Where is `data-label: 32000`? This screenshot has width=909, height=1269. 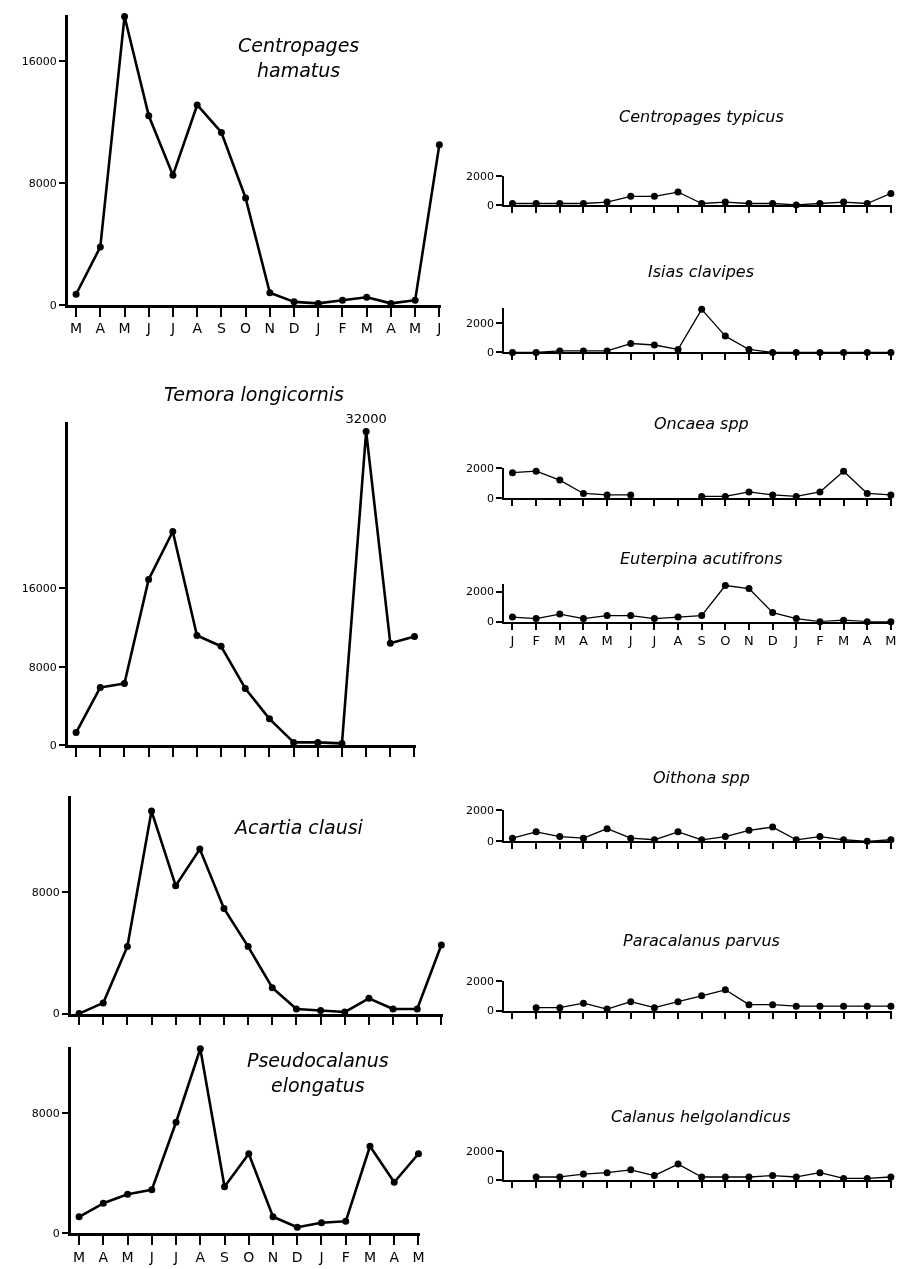 data-label: 32000 is located at coordinates (366, 418).